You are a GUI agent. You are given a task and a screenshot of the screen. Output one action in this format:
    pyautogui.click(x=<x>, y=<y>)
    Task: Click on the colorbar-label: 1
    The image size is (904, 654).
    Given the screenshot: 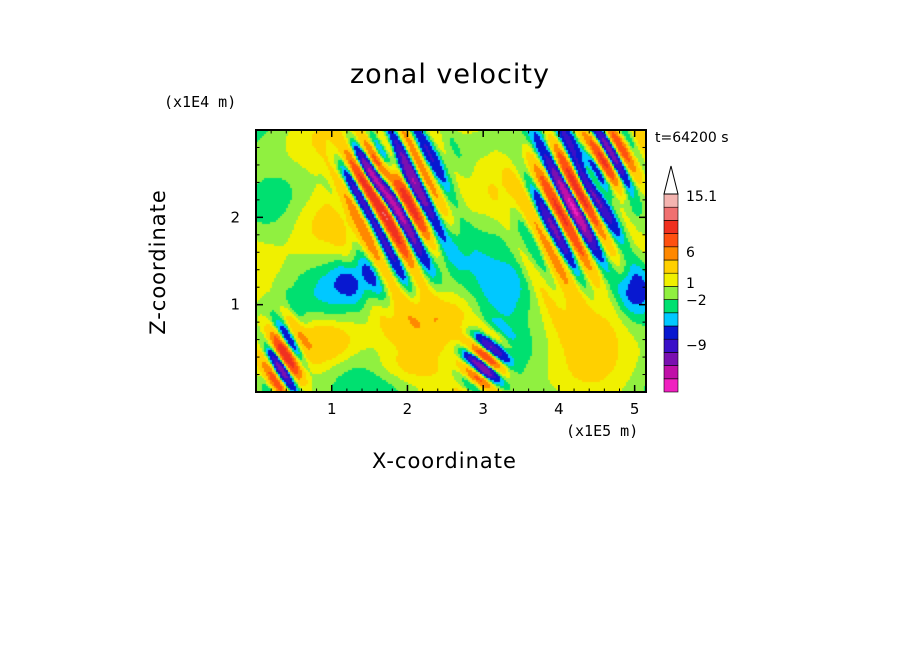 What is the action you would take?
    pyautogui.click(x=690, y=284)
    